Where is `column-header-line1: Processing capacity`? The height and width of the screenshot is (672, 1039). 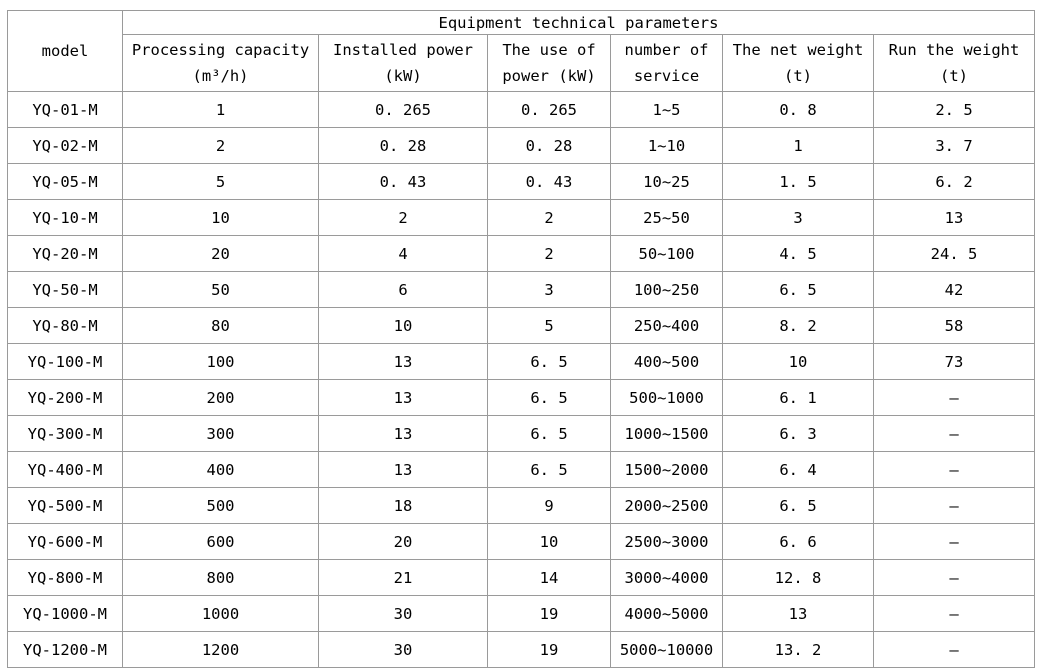 column-header-line1: Processing capacity is located at coordinates (220, 50).